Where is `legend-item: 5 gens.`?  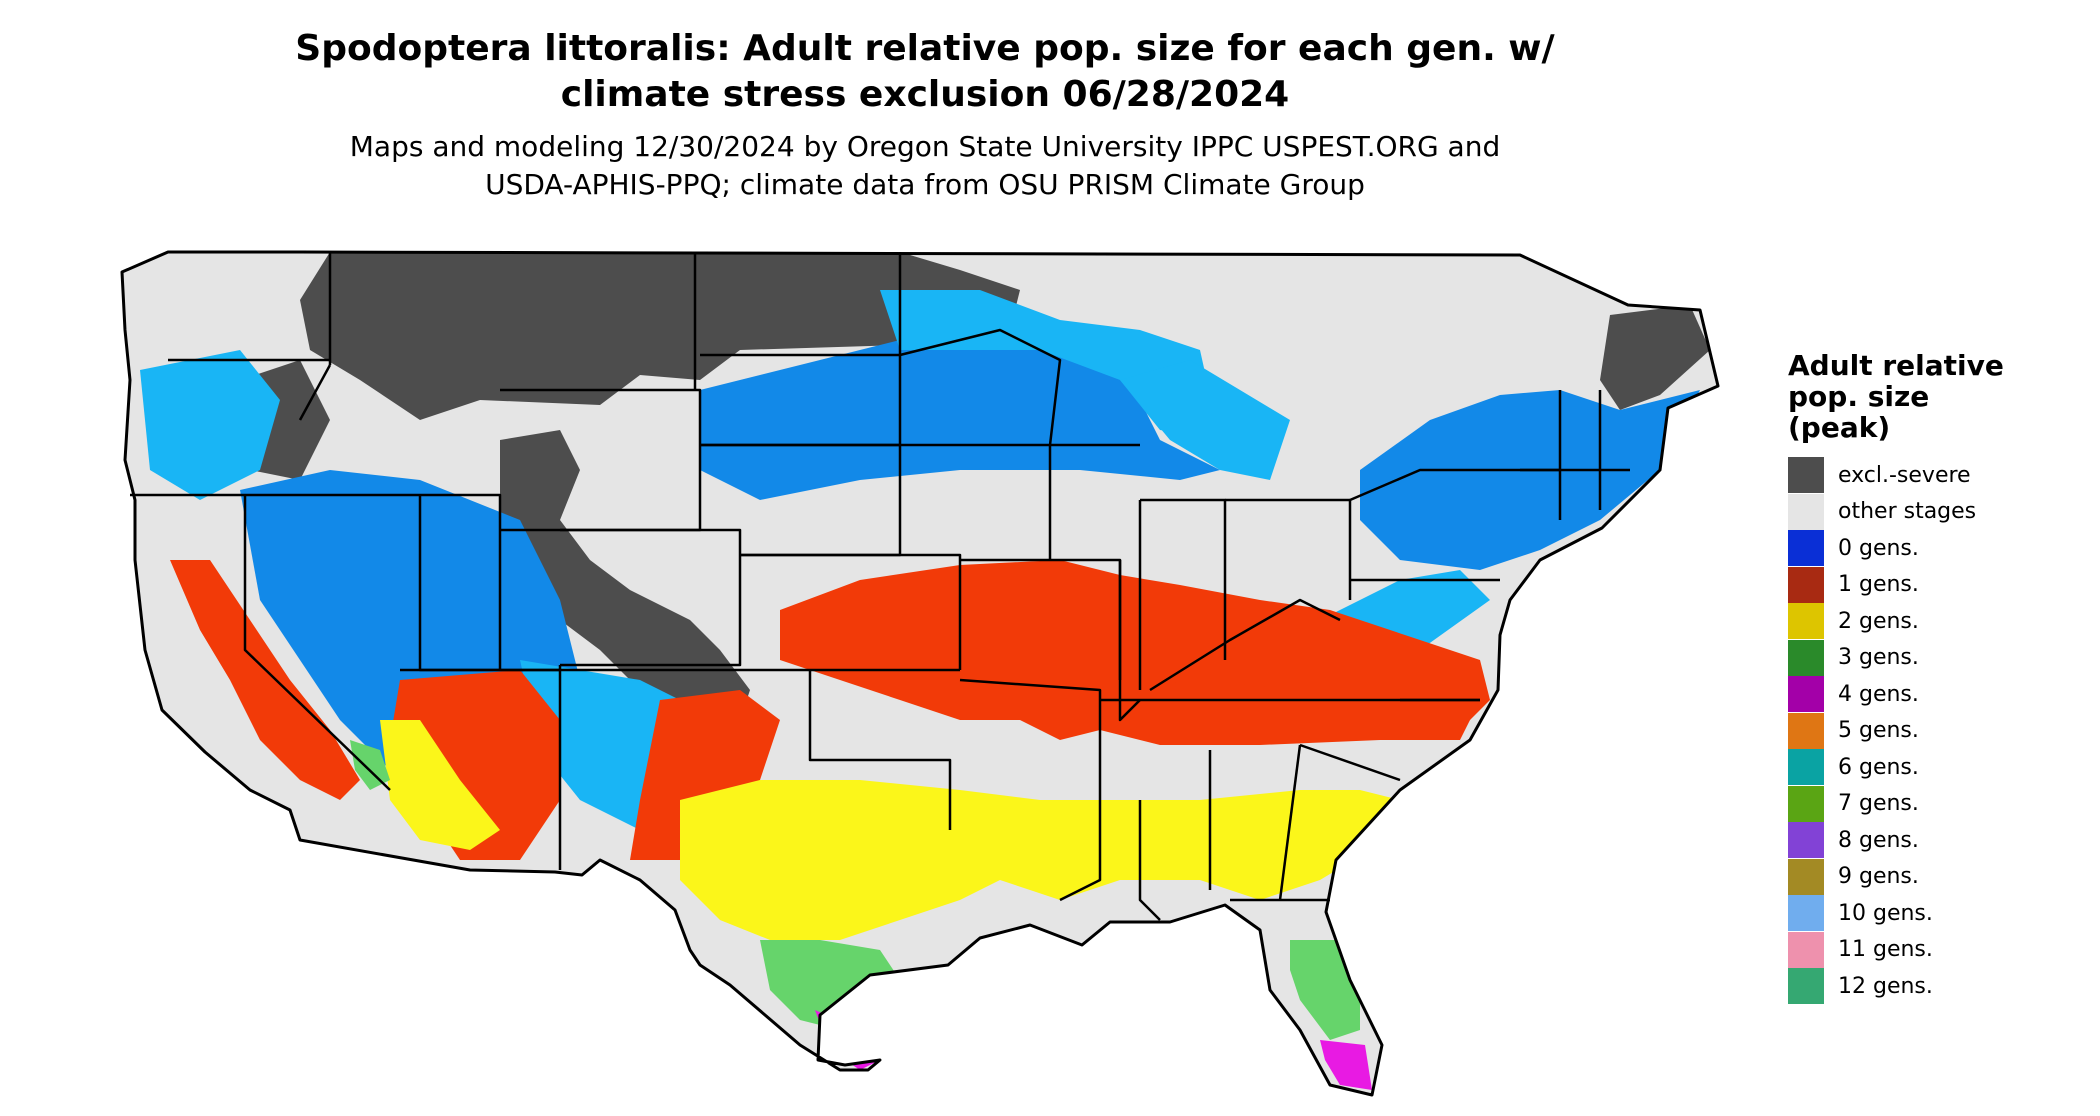
legend-item: 5 gens. is located at coordinates (1938, 731).